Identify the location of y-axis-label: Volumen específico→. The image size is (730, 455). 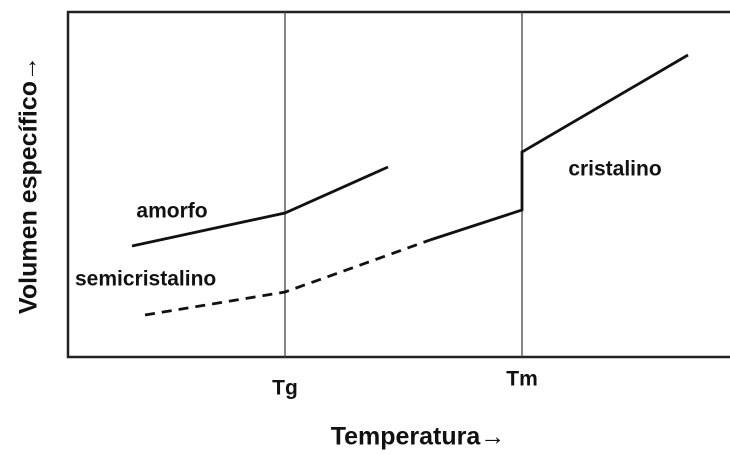
(29, 185).